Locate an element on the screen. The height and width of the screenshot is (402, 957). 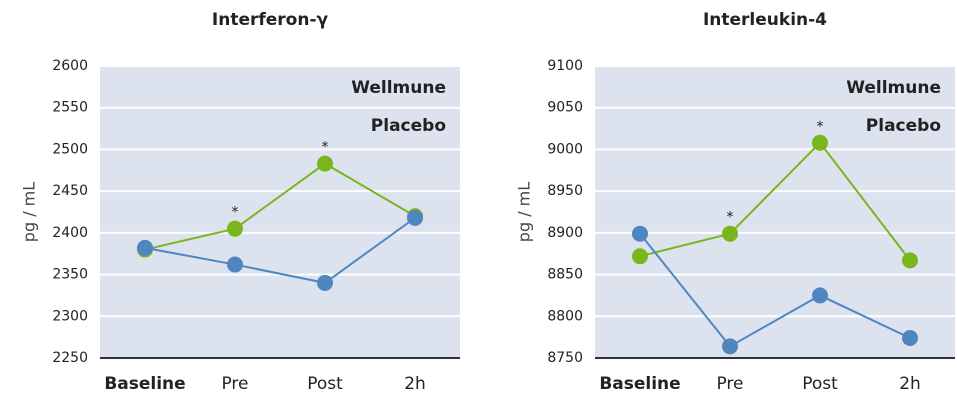
y-tick-label: 2250 is located at coordinates (70, 358).